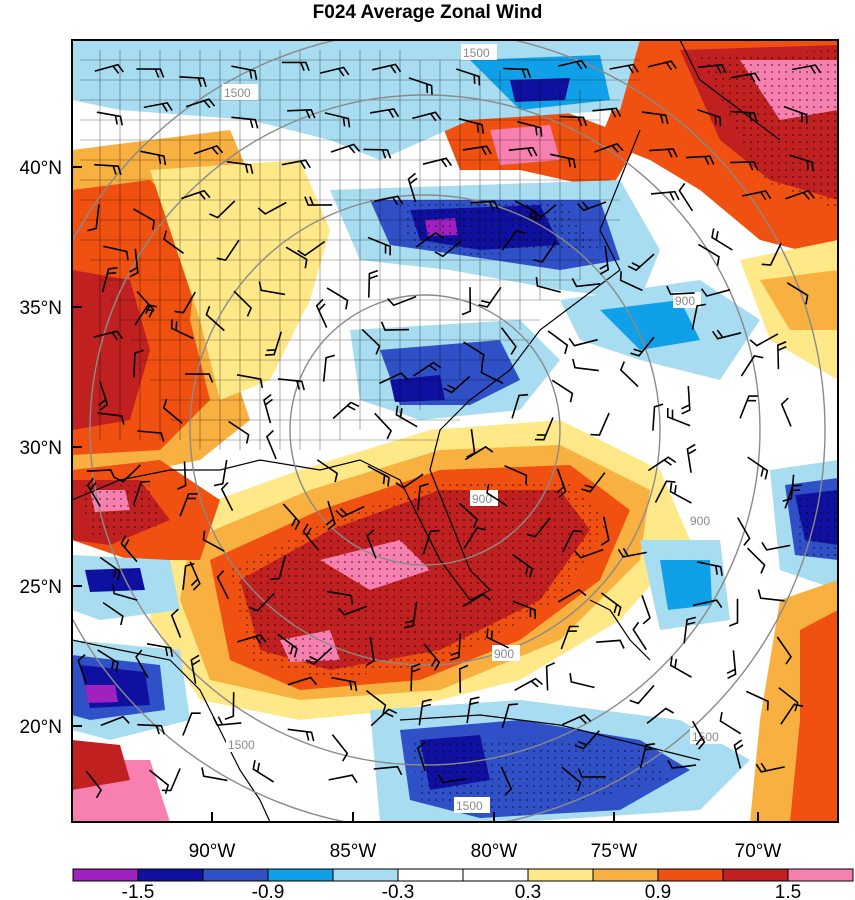 The image size is (855, 900). I want to click on field-se-red, so click(814, 716).